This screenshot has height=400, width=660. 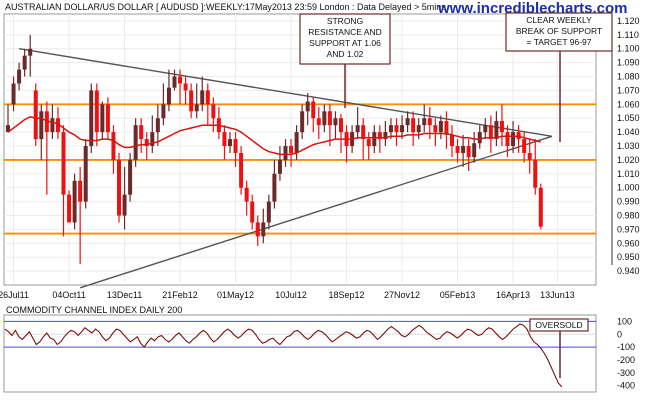 I want to click on oversold-label: OVERSOLD, so click(x=558, y=325).